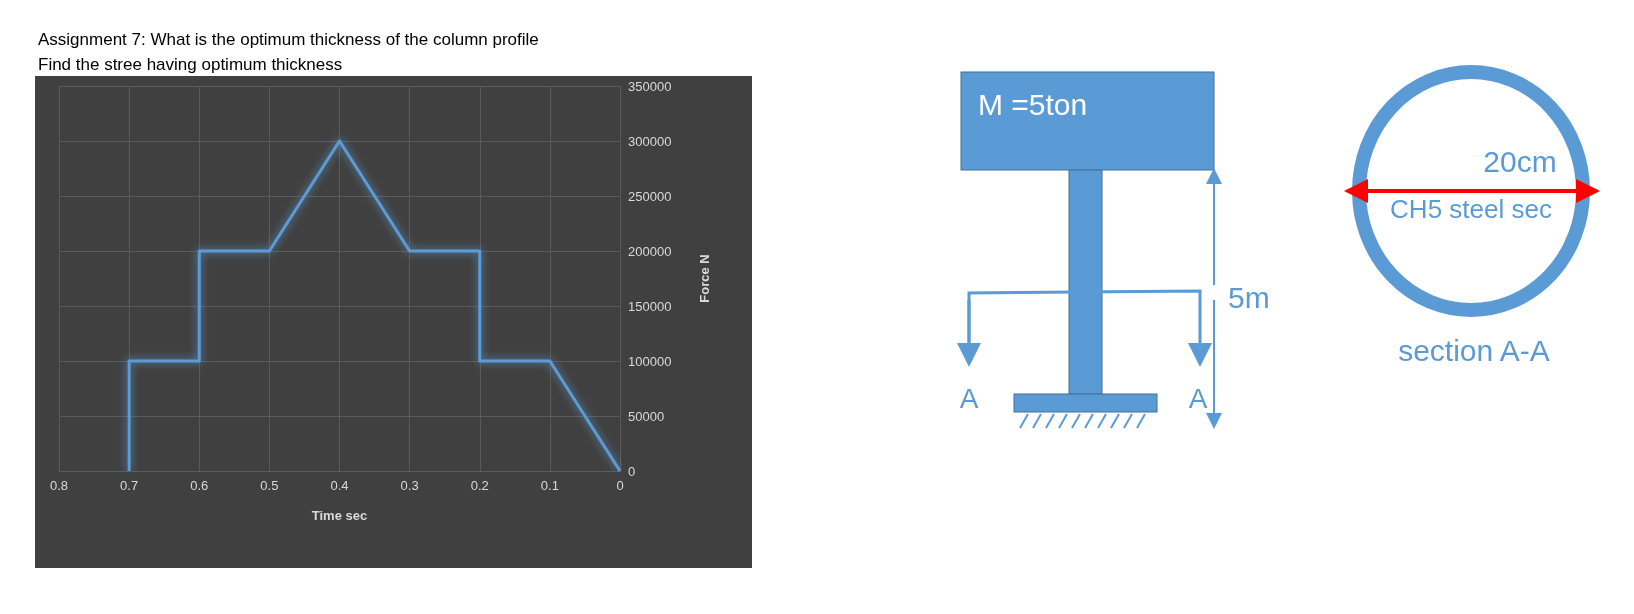  Describe the element at coordinates (479, 485) in the screenshot. I see `x-tick-label: 0.2` at that location.